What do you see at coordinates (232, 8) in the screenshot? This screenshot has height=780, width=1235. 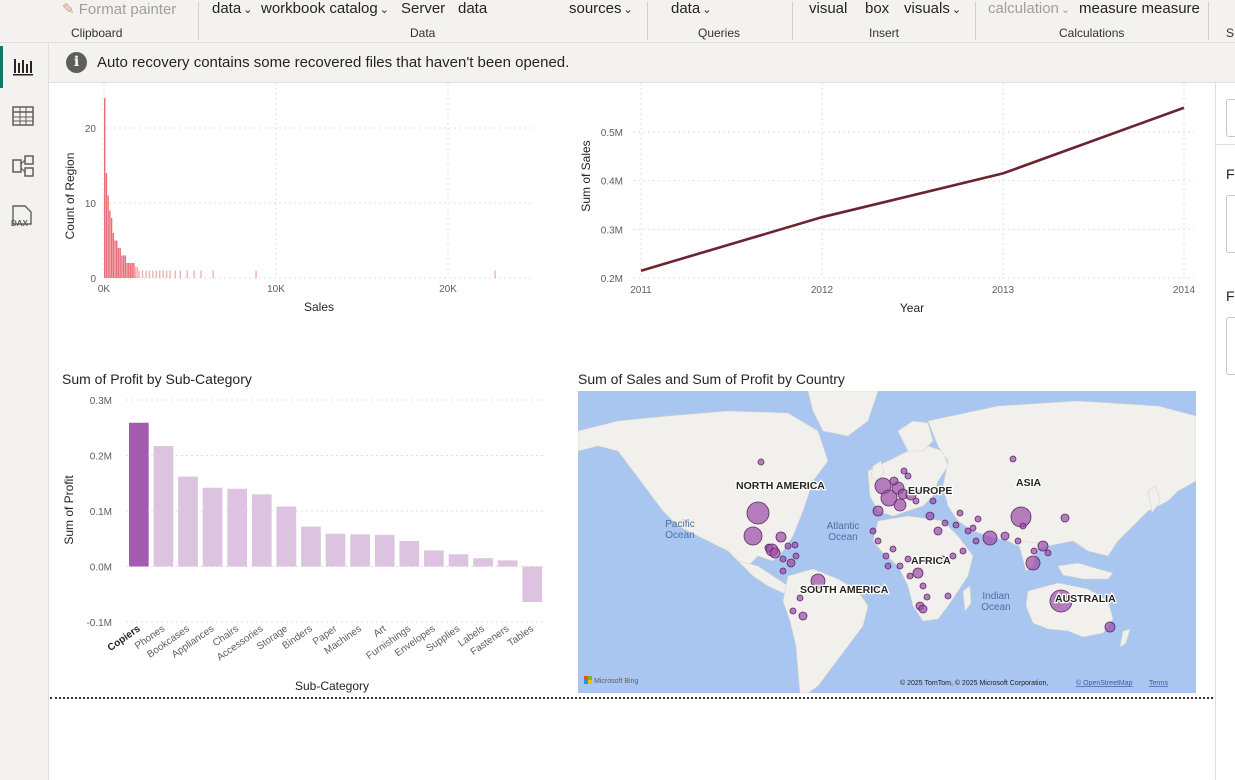 I see `get-data-button: data ⌄` at bounding box center [232, 8].